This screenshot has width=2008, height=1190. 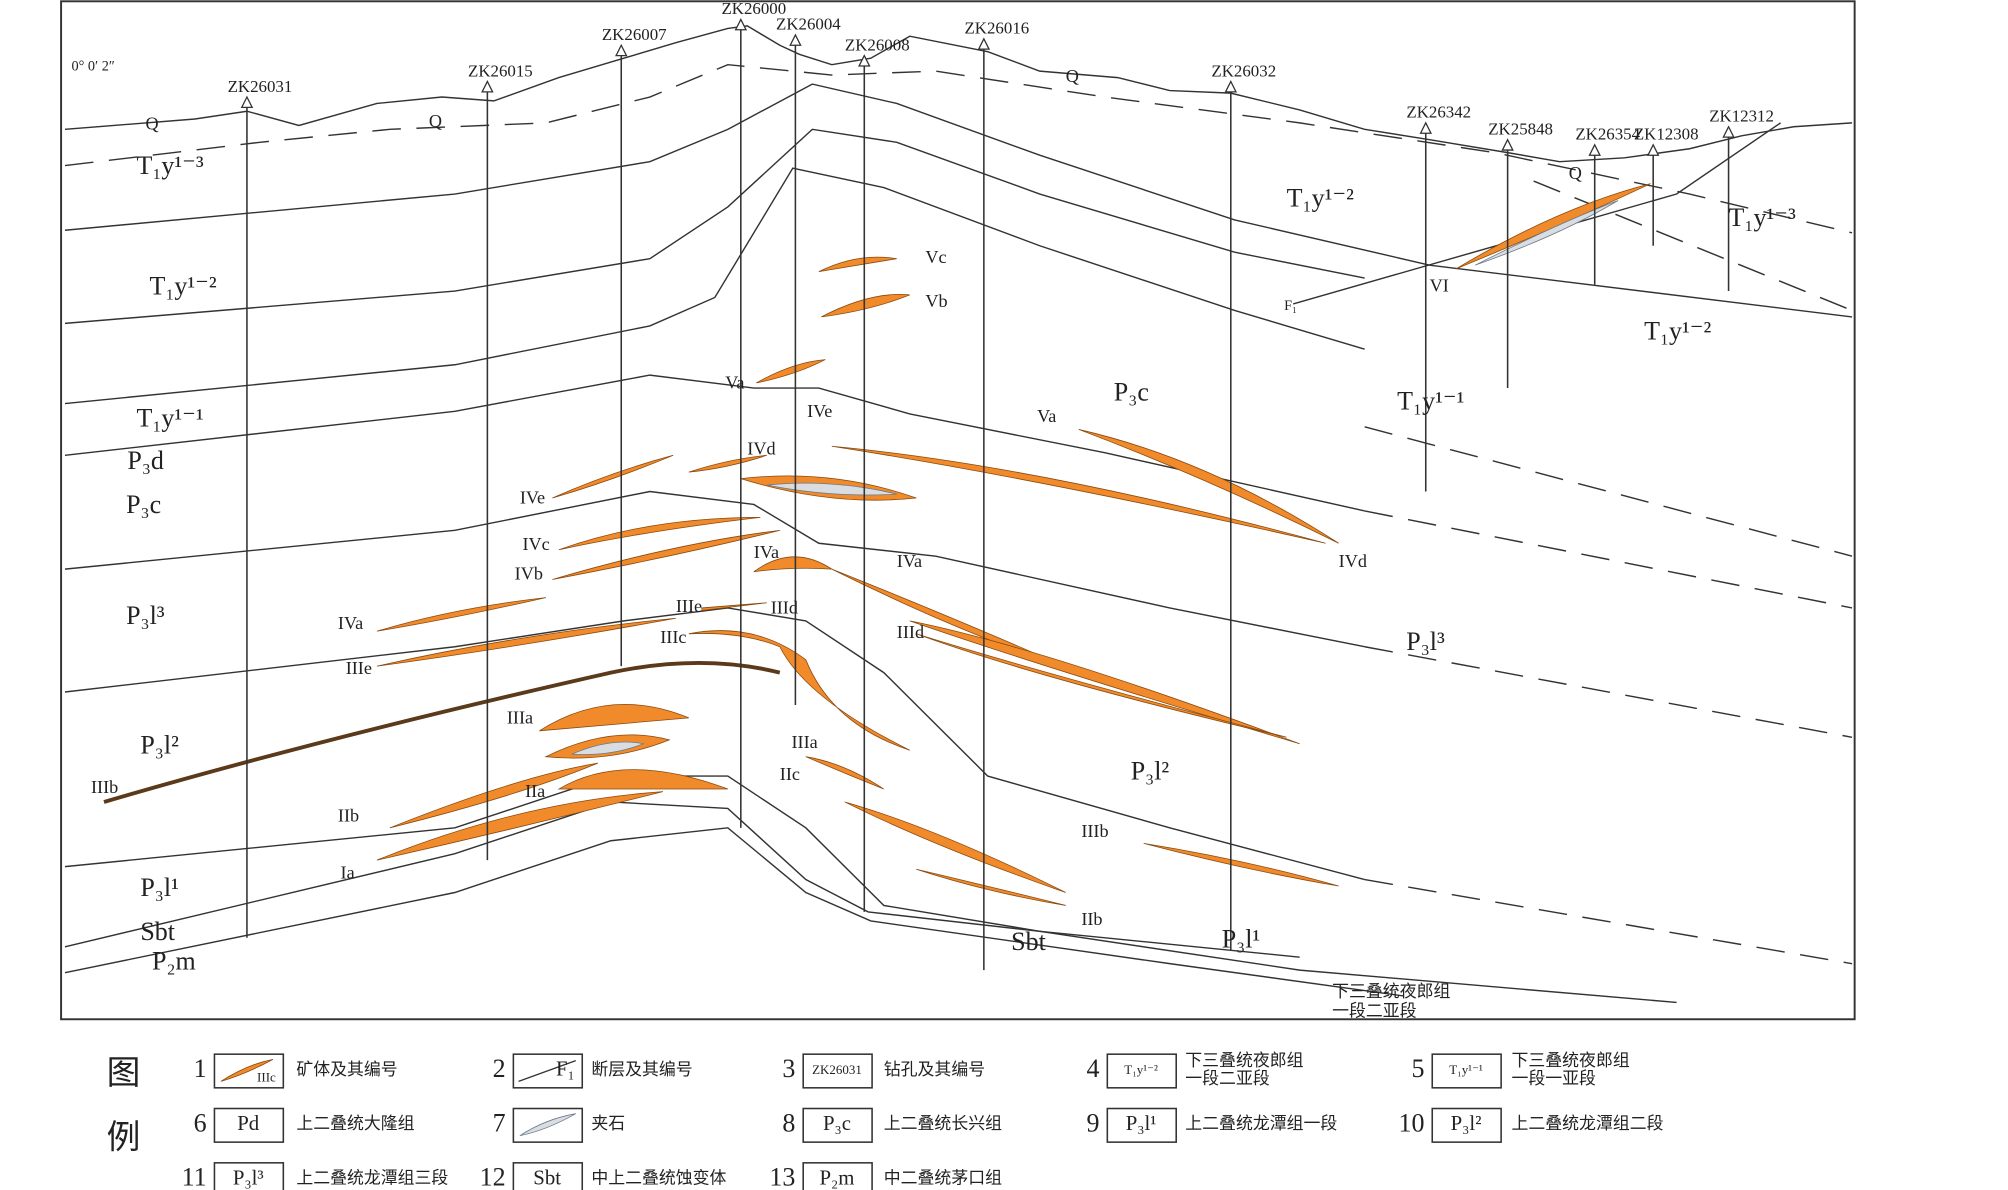 What do you see at coordinates (372, 1178) in the screenshot?
I see `legend-text: 上二叠统龙潭组三段` at bounding box center [372, 1178].